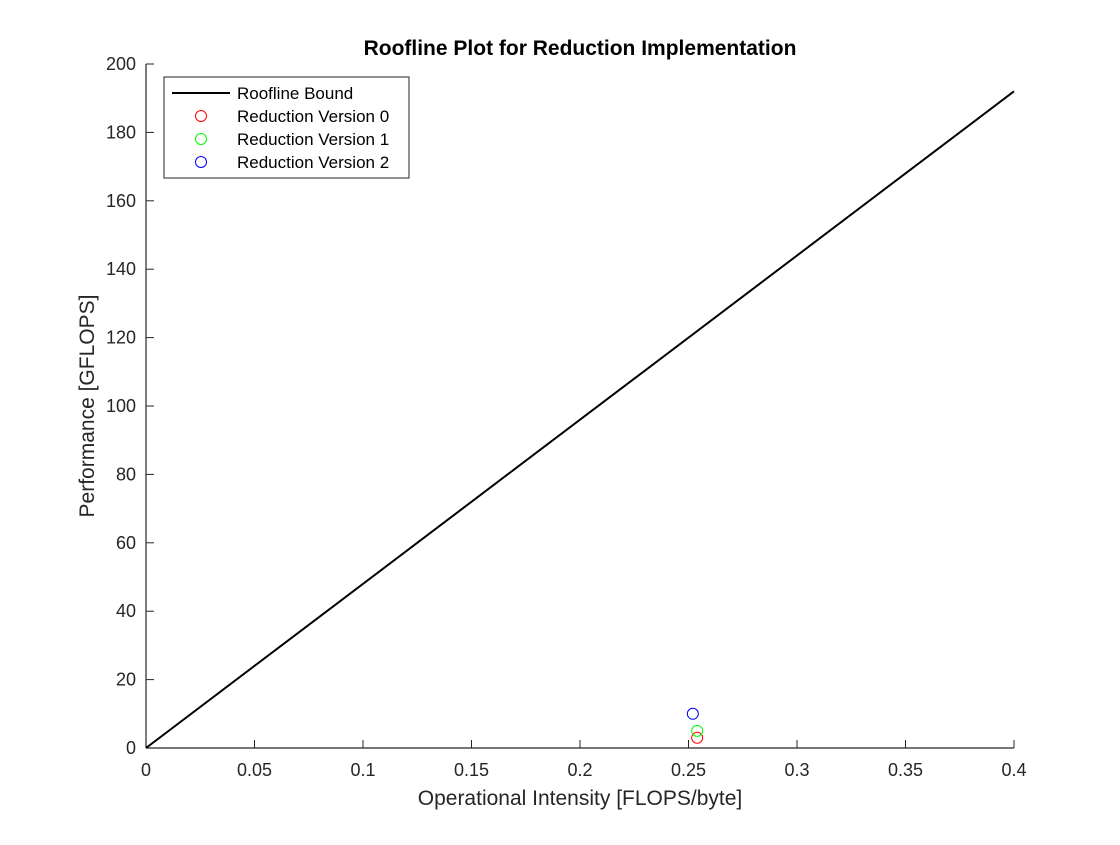 The height and width of the screenshot is (845, 1120). I want to click on legend-label-roofline-bound: Roofline Bound, so click(295, 93).